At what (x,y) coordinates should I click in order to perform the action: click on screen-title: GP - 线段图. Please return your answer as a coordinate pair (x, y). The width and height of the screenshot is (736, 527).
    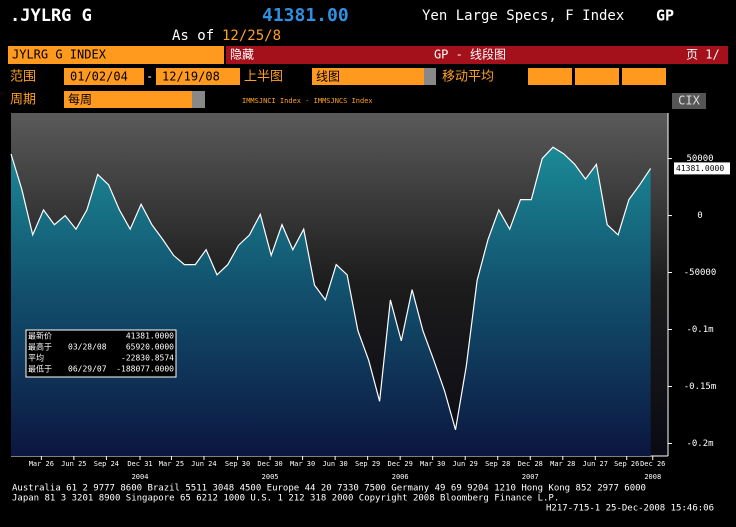
    Looking at the image, I should click on (470, 54).